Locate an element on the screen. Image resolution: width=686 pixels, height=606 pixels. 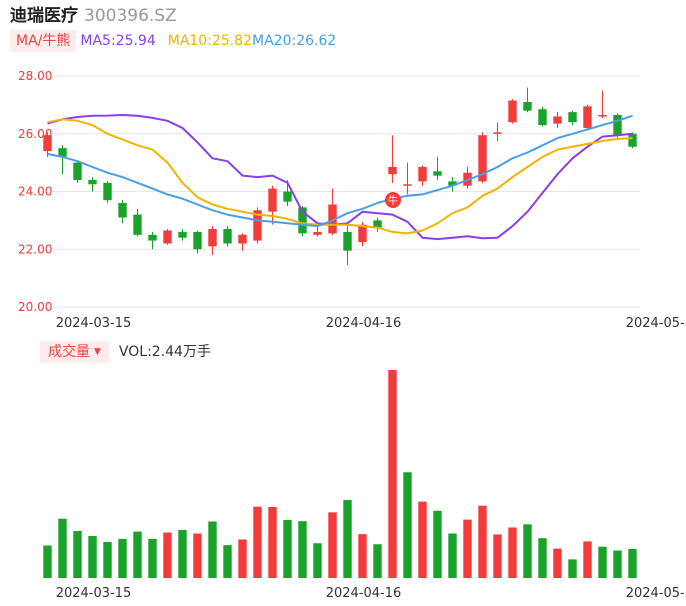
y-tick-label: 28.00 is located at coordinates (35, 76).